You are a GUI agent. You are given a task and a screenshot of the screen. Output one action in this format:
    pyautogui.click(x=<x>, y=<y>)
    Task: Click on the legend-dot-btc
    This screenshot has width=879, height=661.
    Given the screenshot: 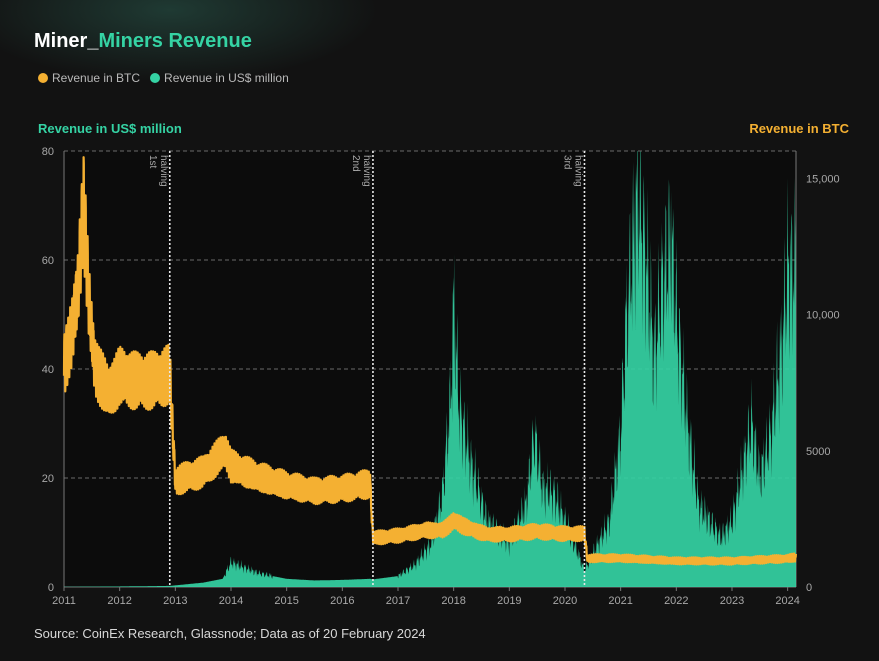 What is the action you would take?
    pyautogui.click(x=43, y=78)
    